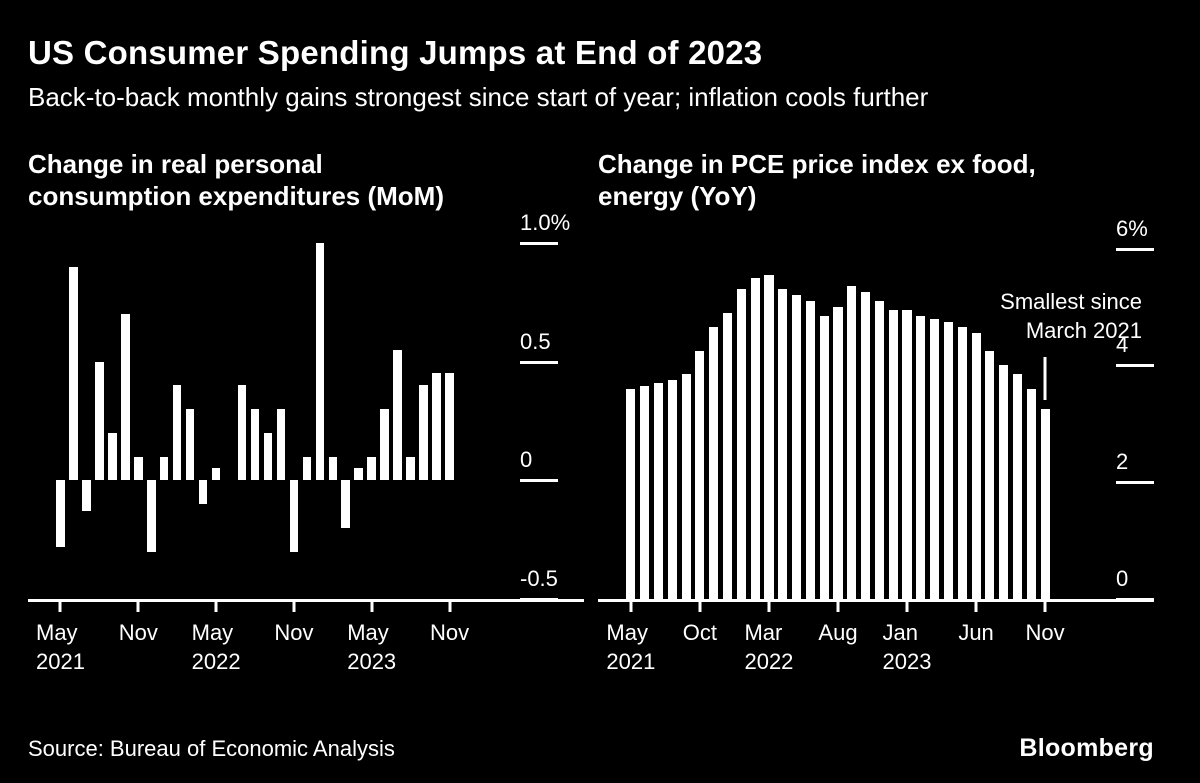  Describe the element at coordinates (236, 195) in the screenshot. I see `left-chart-title-line2: consumption expenditures (MoM)` at that location.